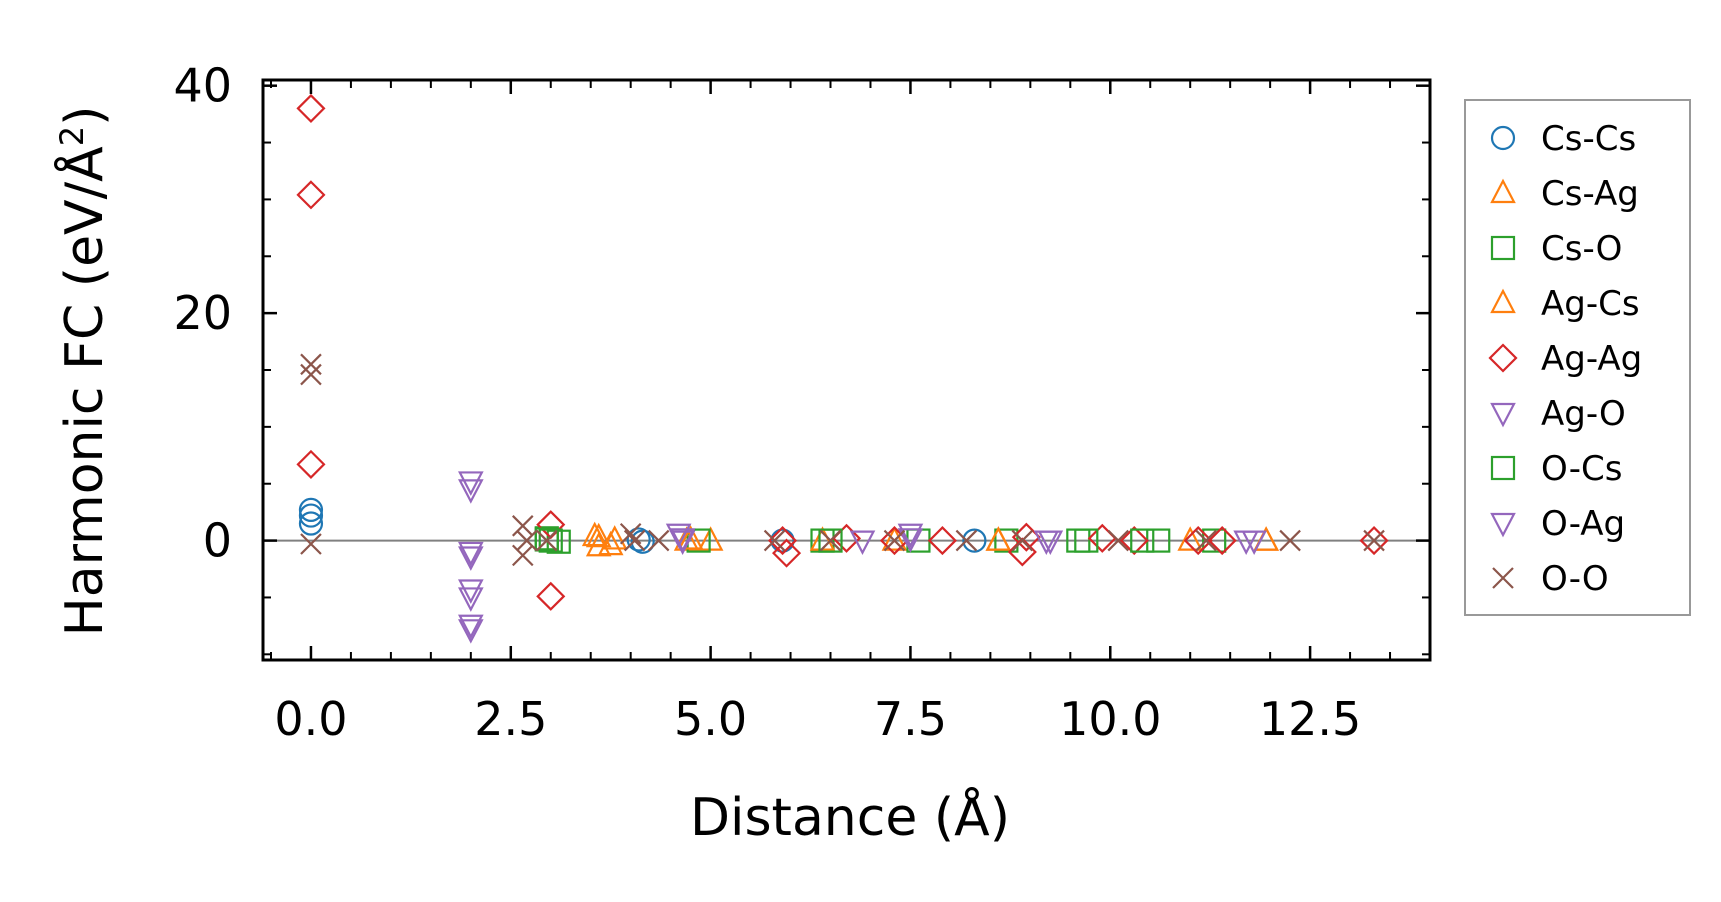 This screenshot has width=1721, height=902. What do you see at coordinates (202, 313) in the screenshot?
I see `y-tick-label: 20` at bounding box center [202, 313].